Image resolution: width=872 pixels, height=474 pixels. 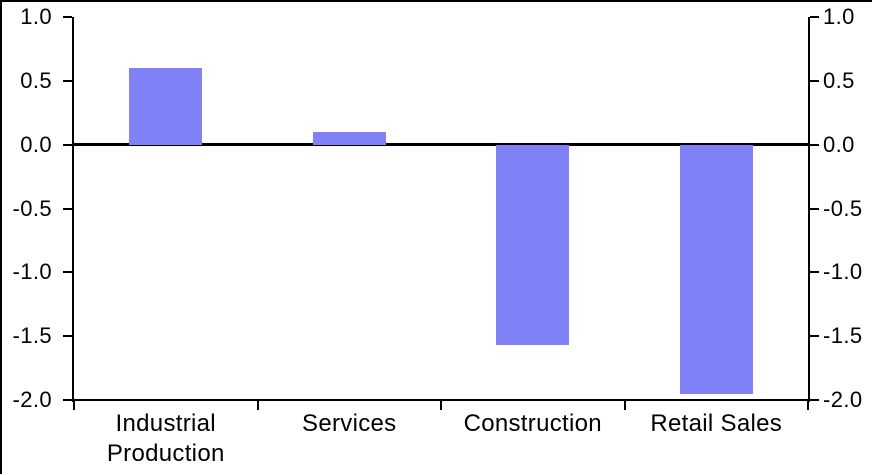 I want to click on y-axis-left-line, so click(x=73, y=209).